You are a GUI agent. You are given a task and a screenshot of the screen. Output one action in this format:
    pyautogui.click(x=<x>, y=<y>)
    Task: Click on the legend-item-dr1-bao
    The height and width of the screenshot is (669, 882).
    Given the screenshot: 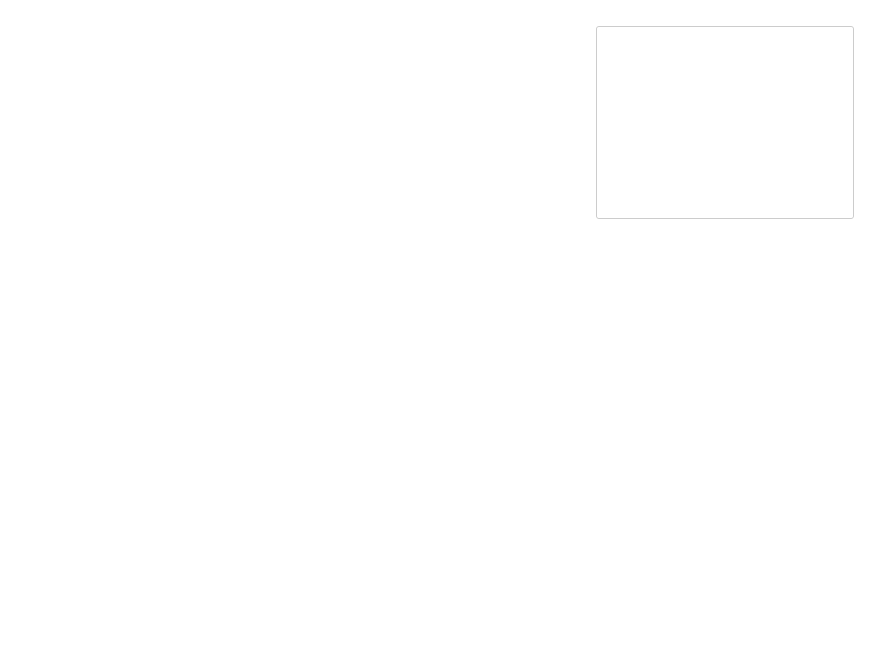 What is the action you would take?
    pyautogui.click(x=724, y=157)
    